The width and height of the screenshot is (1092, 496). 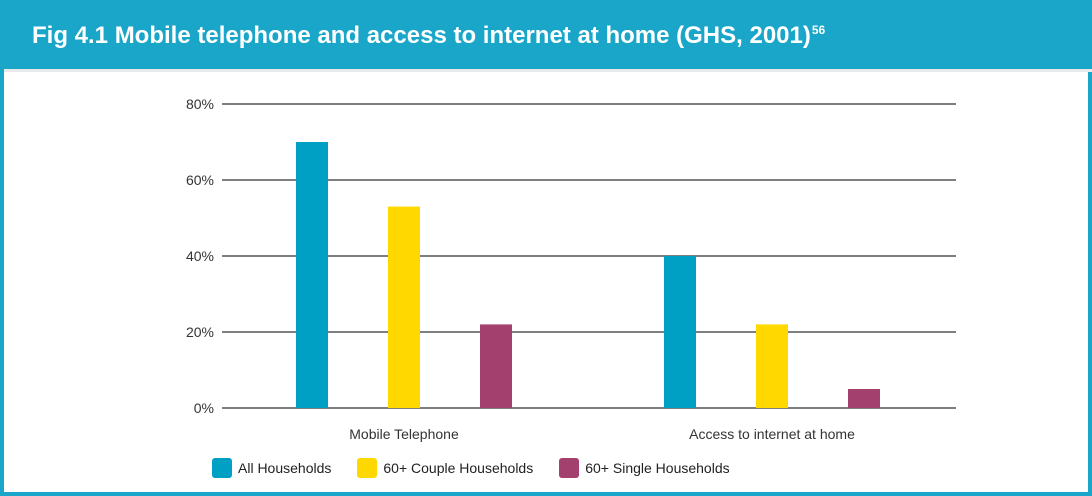 I want to click on y-tick-label: 40%, so click(x=200, y=256).